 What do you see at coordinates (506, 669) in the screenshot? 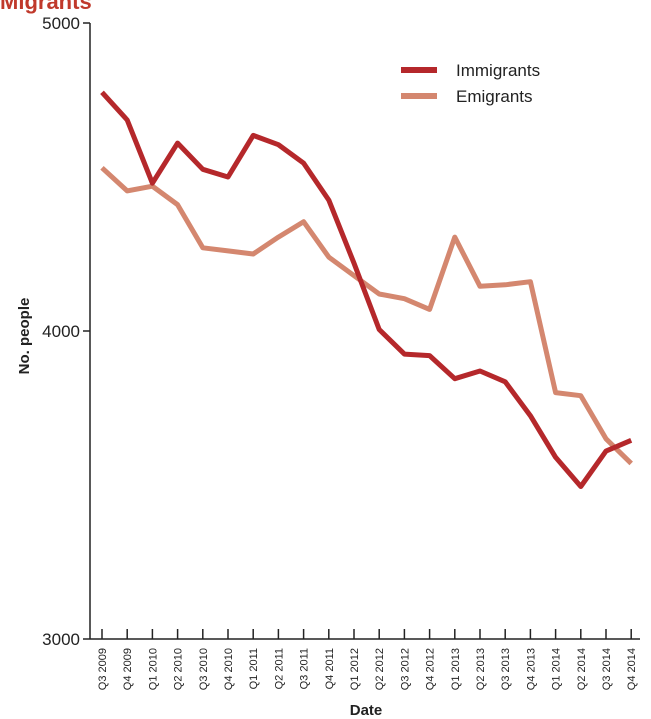
I see `x-tick-label: Q3 2013` at bounding box center [506, 669].